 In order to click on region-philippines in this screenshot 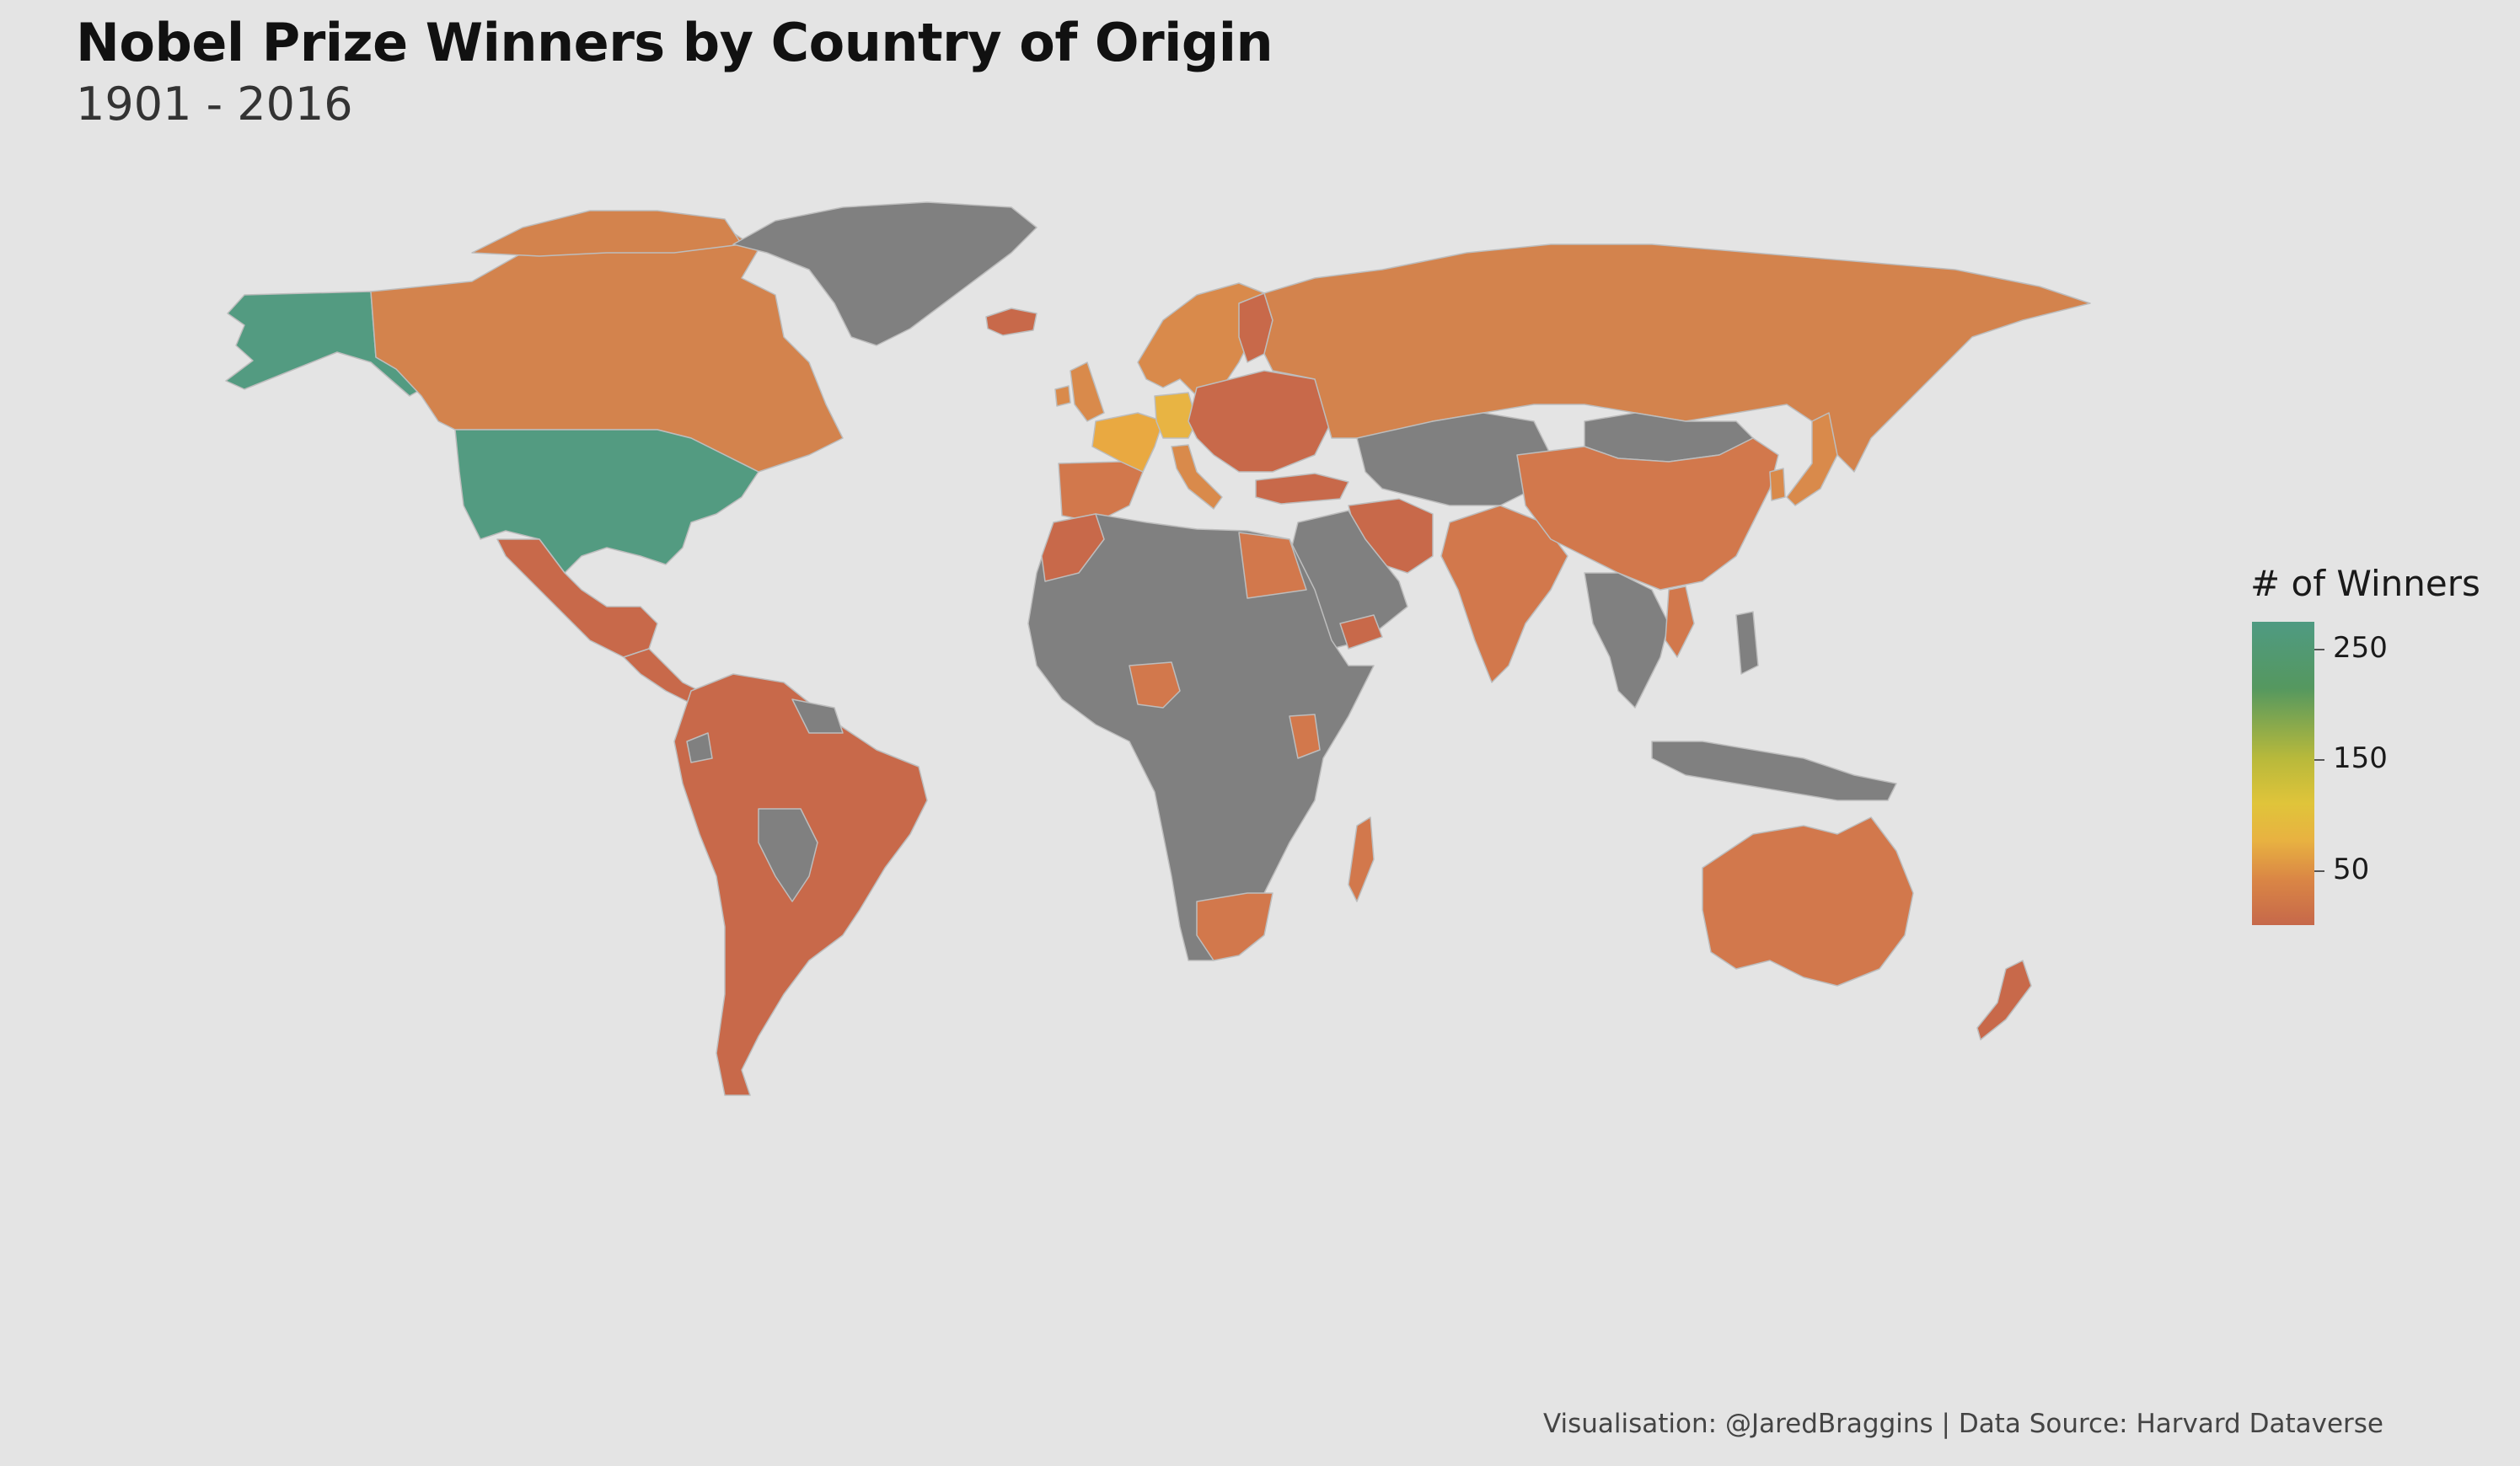, I will do `click(1747, 643)`.